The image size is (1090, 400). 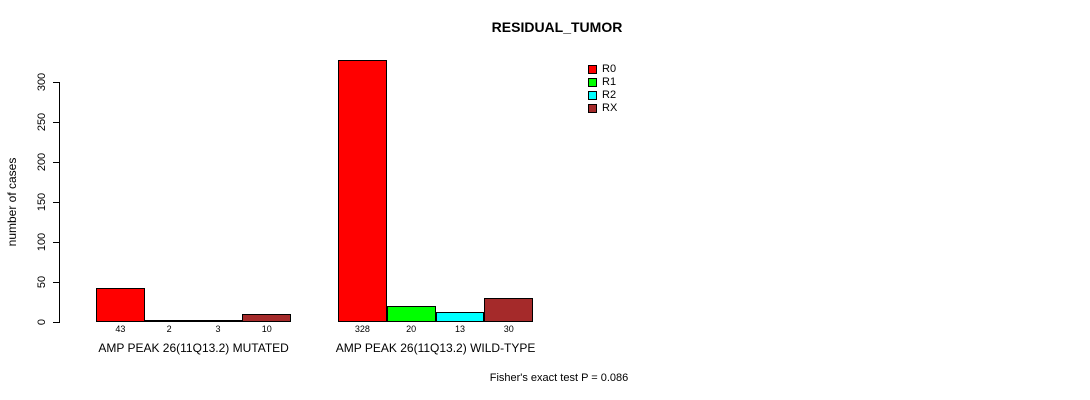 What do you see at coordinates (120, 329) in the screenshot?
I see `count-label-group1-r0: 43` at bounding box center [120, 329].